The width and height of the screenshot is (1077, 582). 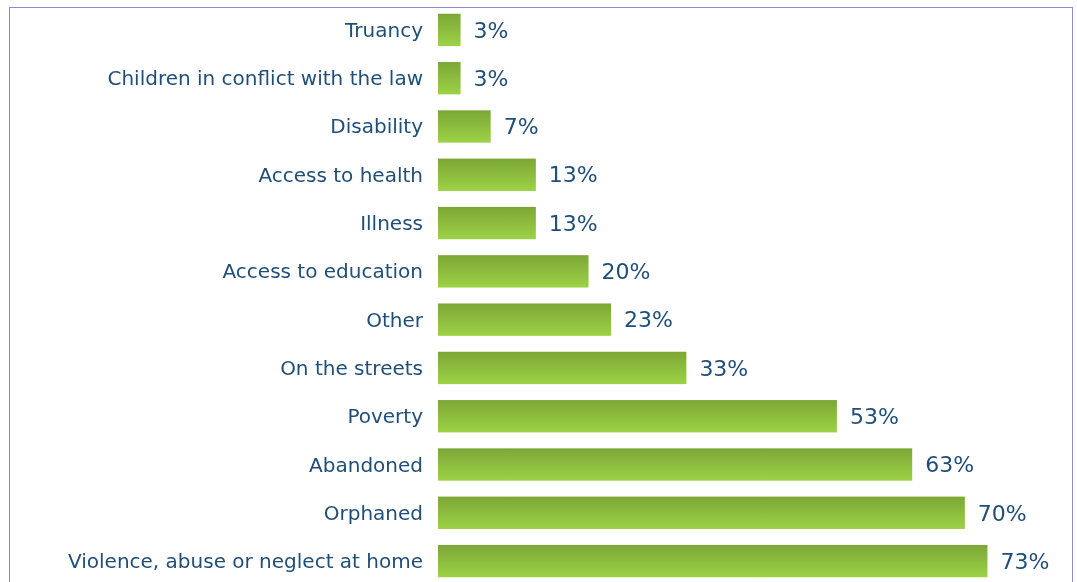 I want to click on data-label: 70%, so click(x=1002, y=513).